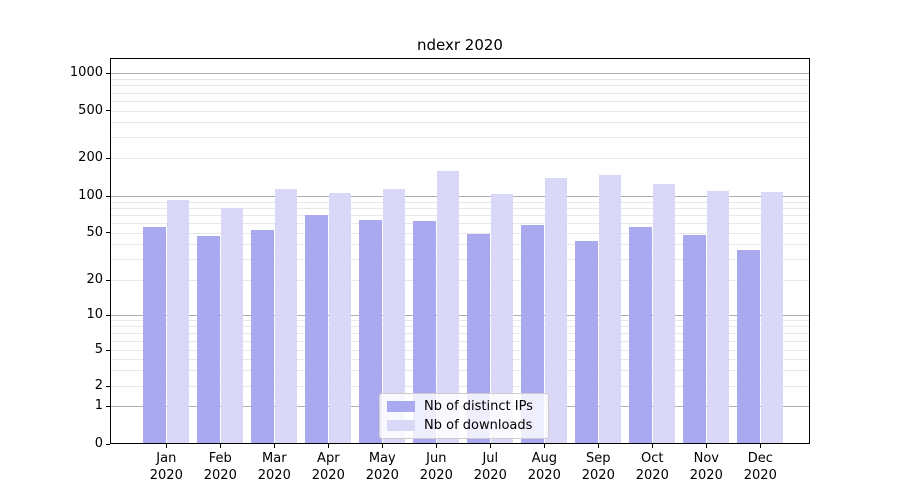 This screenshot has width=900, height=500. What do you see at coordinates (718, 317) in the screenshot?
I see `bar-downloads-nov` at bounding box center [718, 317].